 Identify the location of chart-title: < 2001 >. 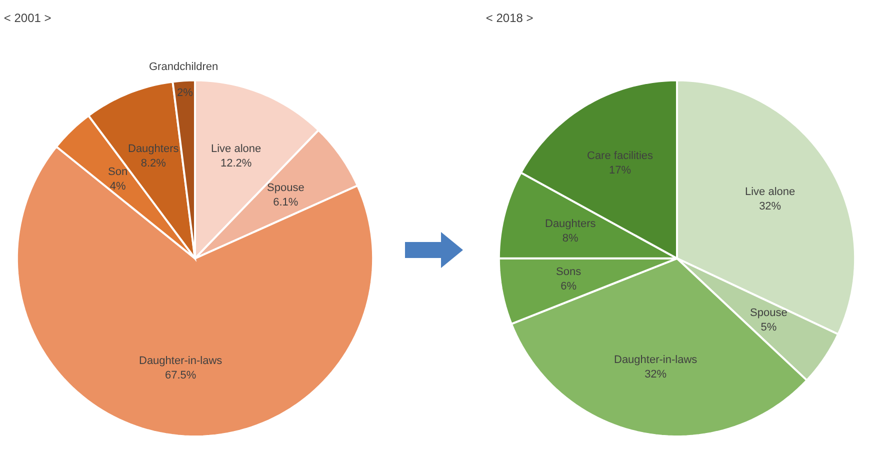
(28, 18).